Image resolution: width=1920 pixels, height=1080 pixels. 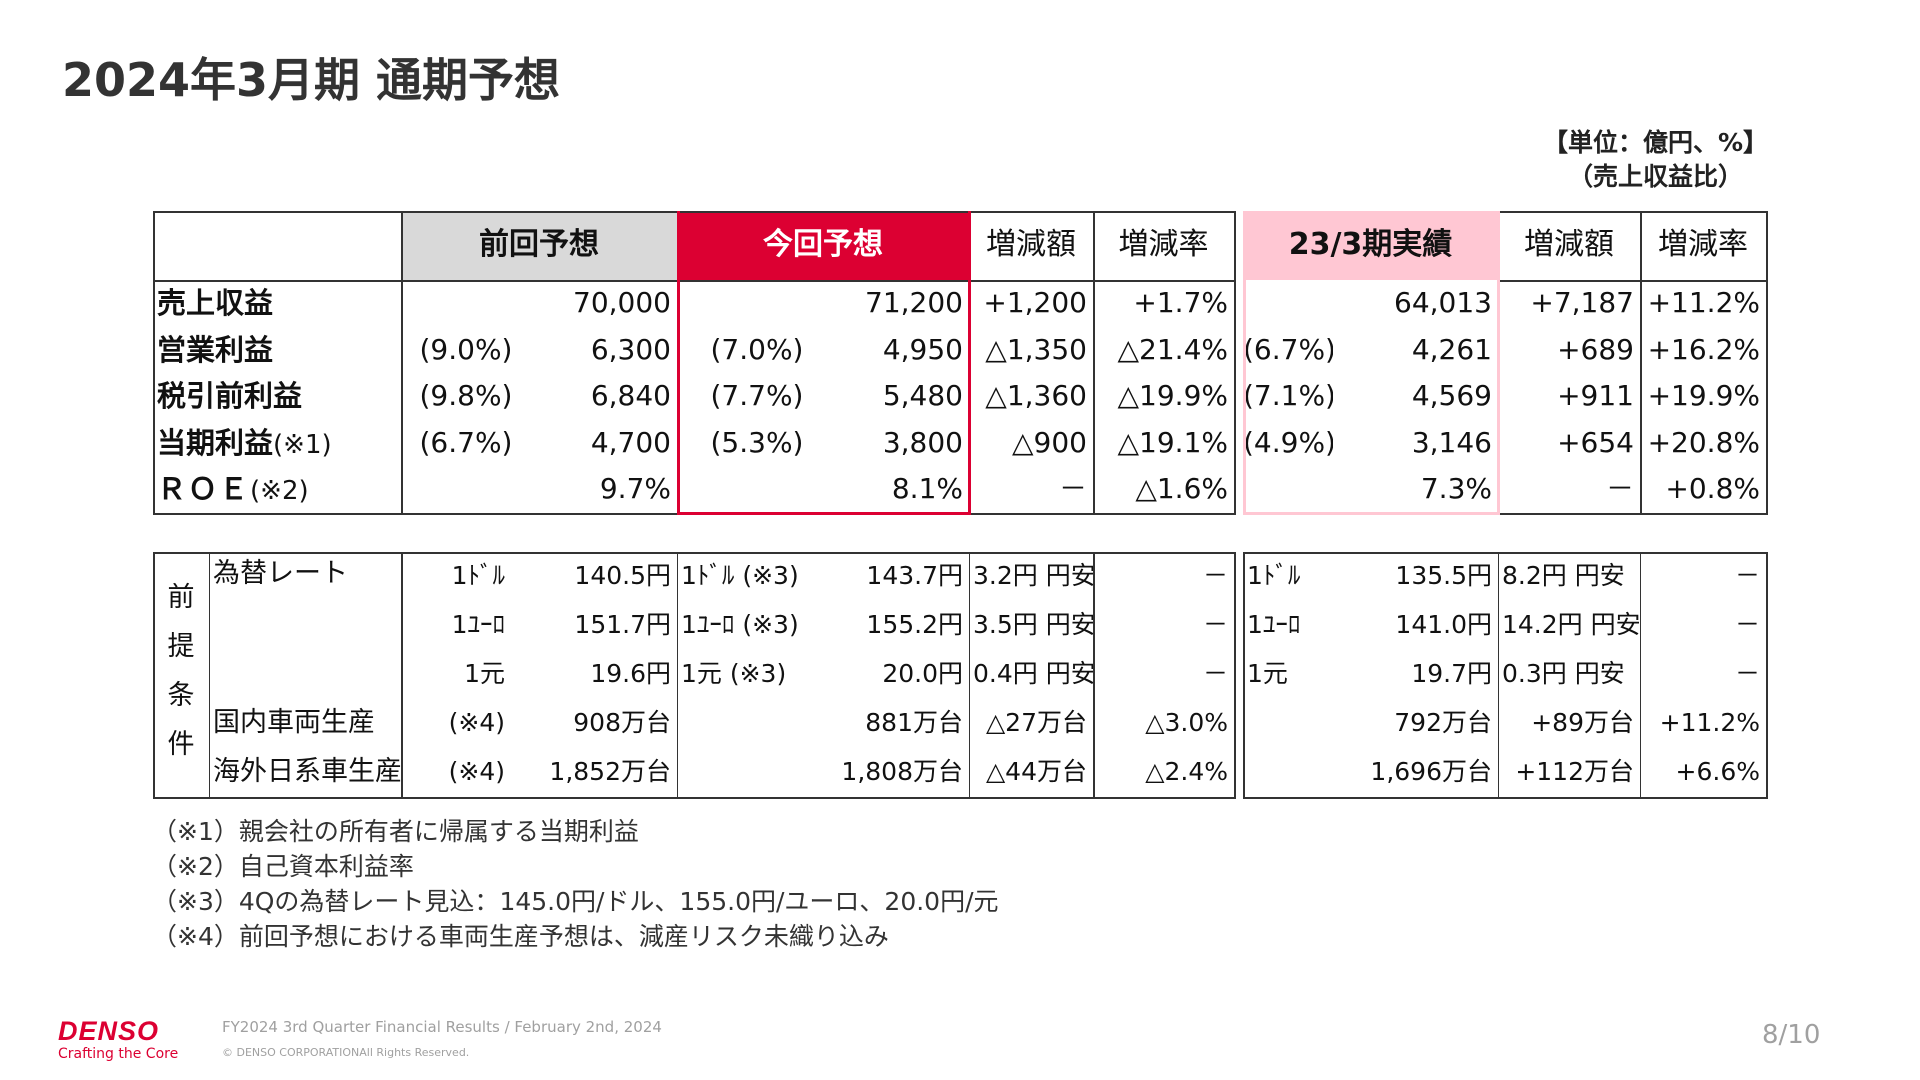 What do you see at coordinates (902, 771) in the screenshot?
I see `cell-curr: 1,808万台` at bounding box center [902, 771].